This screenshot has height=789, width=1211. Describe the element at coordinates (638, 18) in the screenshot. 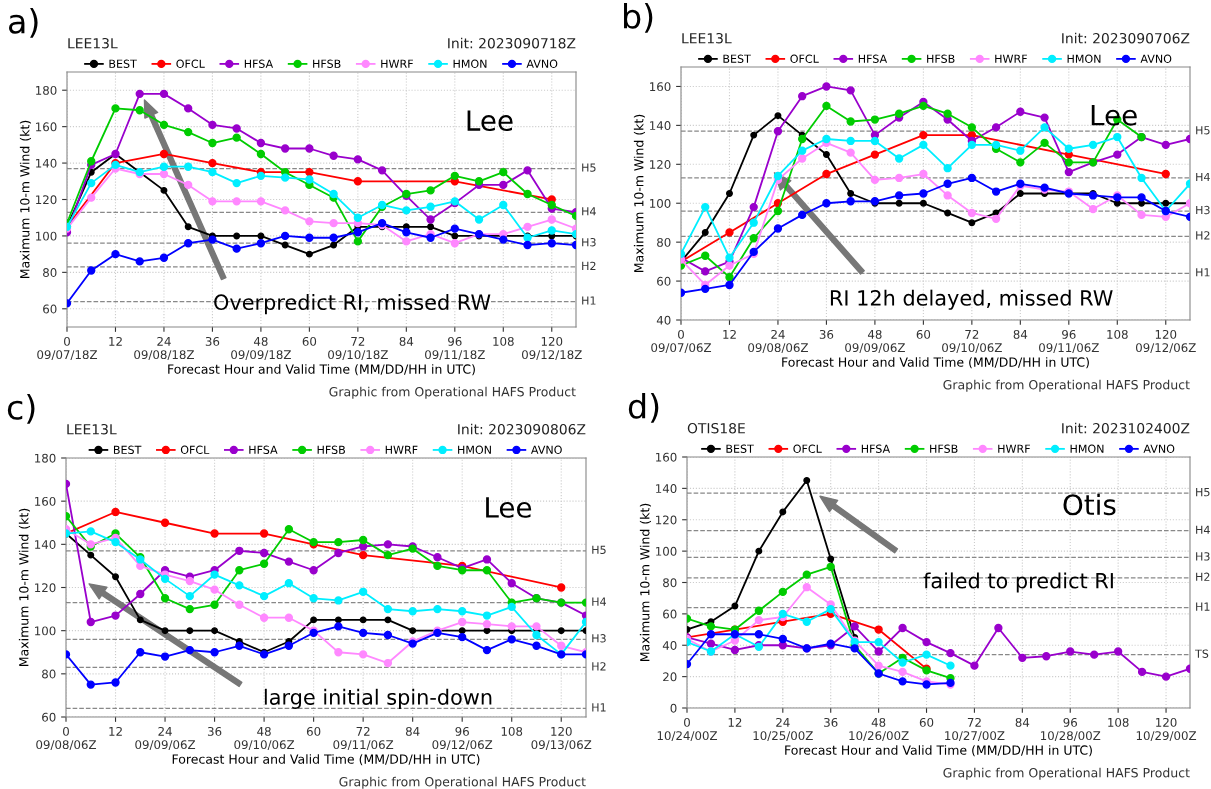

I see `chart-title: b)` at that location.